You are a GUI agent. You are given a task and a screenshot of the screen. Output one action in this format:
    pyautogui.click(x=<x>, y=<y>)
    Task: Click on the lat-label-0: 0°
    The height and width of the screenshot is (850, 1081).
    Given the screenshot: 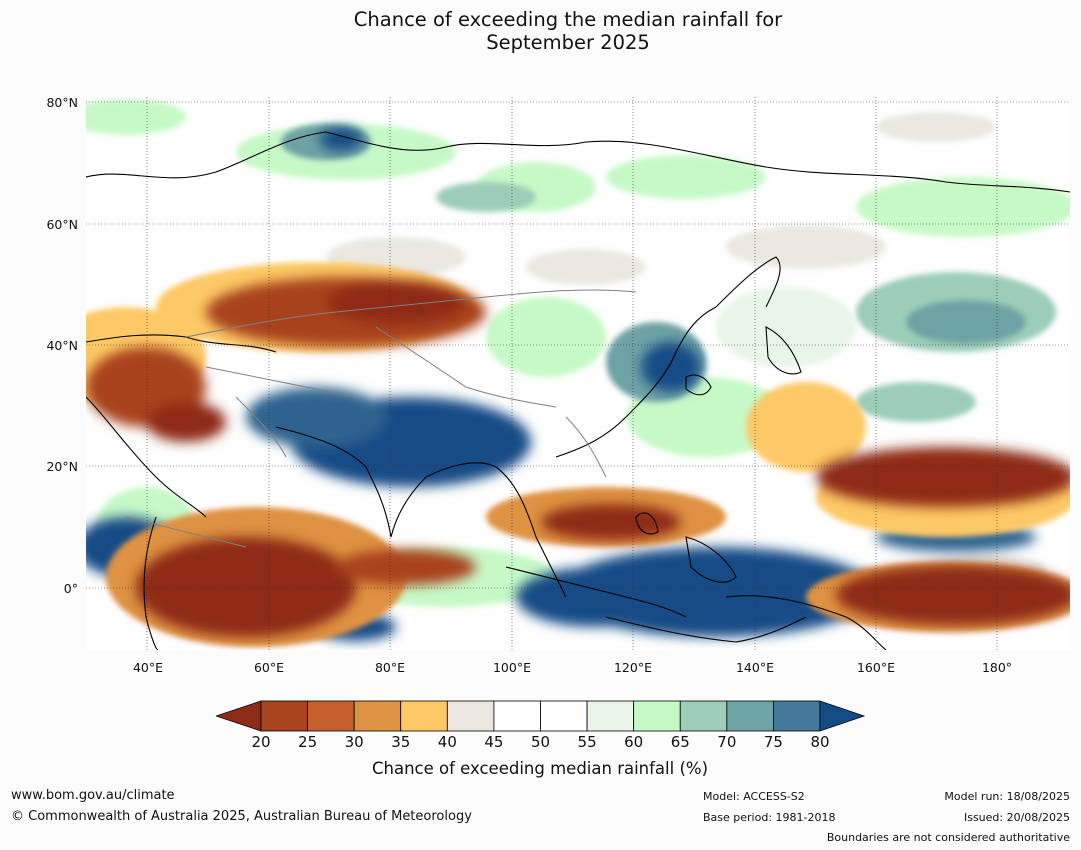 What is the action you would take?
    pyautogui.click(x=70, y=588)
    